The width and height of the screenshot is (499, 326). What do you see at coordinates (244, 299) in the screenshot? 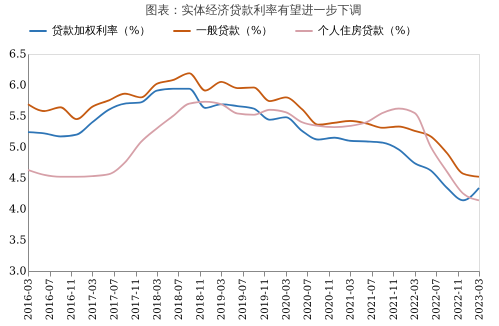
I see `x-tick-label: 2019-07` at bounding box center [244, 299].